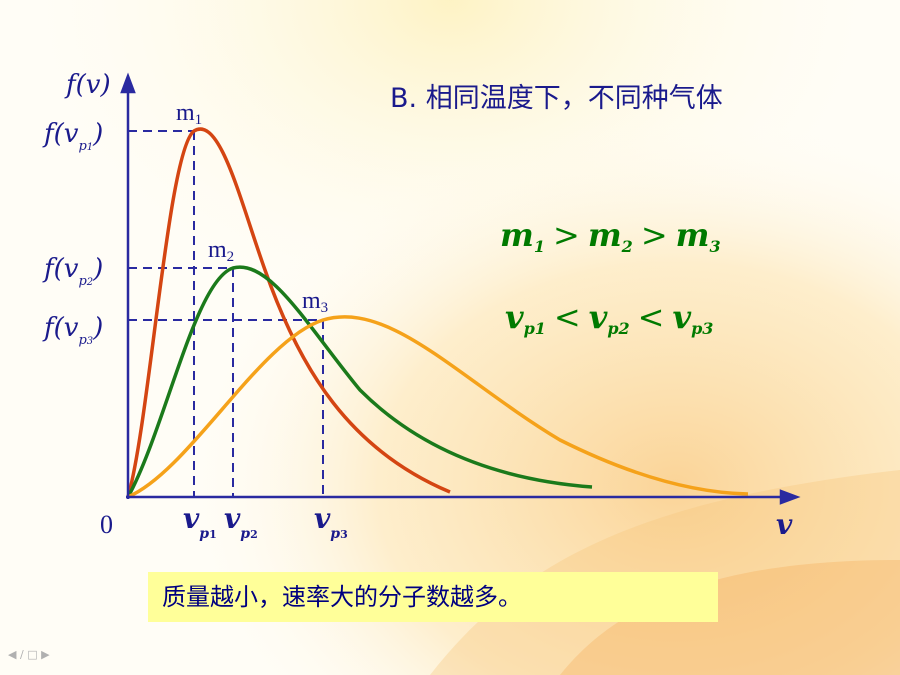  Describe the element at coordinates (241, 522) in the screenshot. I see `x-tick-label-vp2: vp2` at that location.